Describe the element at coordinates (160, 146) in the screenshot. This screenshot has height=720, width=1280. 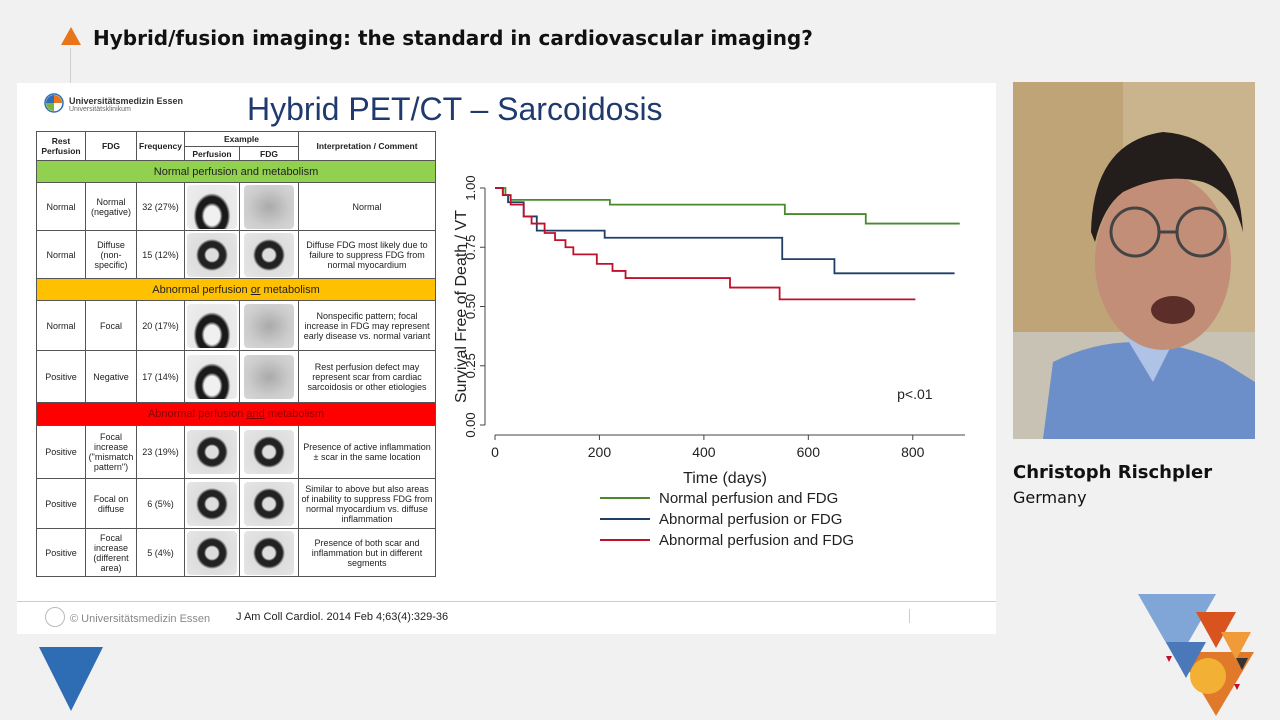
I see `col-frequency: Frequency` at that location.